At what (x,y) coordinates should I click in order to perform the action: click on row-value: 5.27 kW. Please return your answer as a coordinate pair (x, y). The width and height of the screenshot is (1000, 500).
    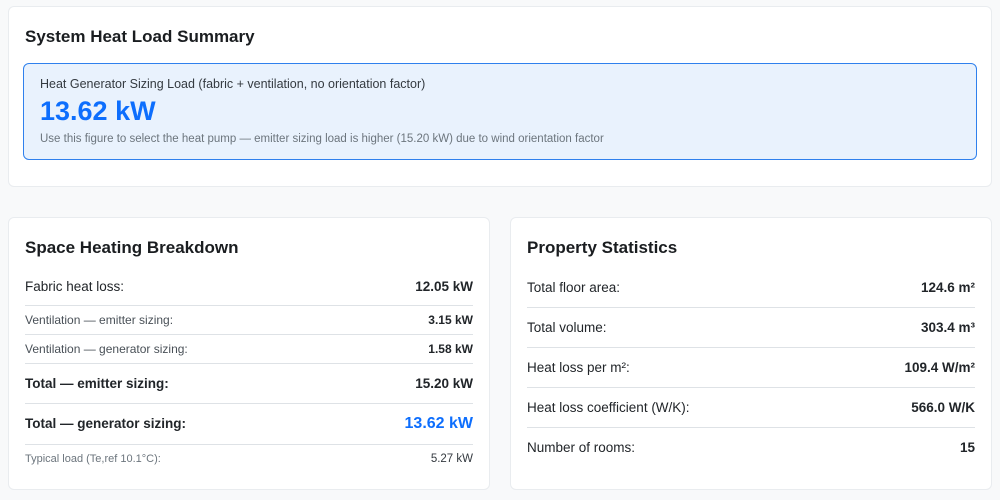
    Looking at the image, I should click on (451, 459).